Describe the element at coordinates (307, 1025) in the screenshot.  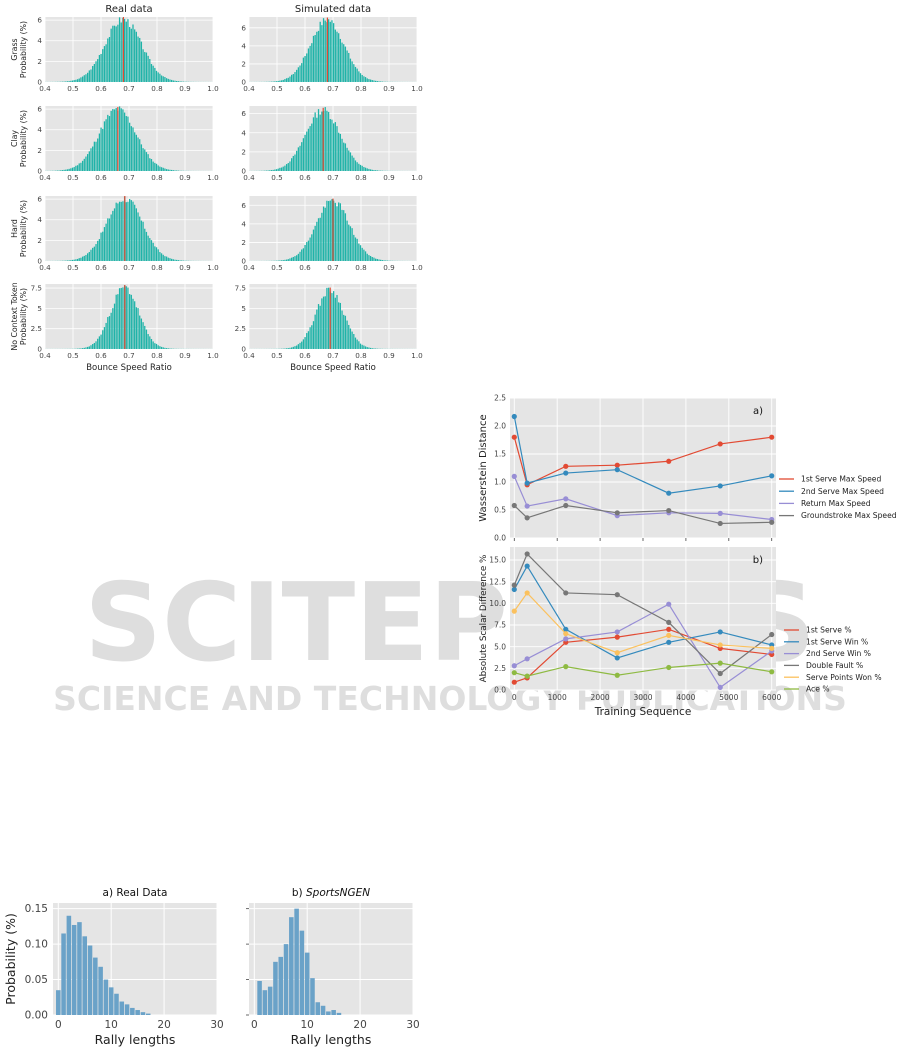
I see `x-tick-label: 10` at that location.